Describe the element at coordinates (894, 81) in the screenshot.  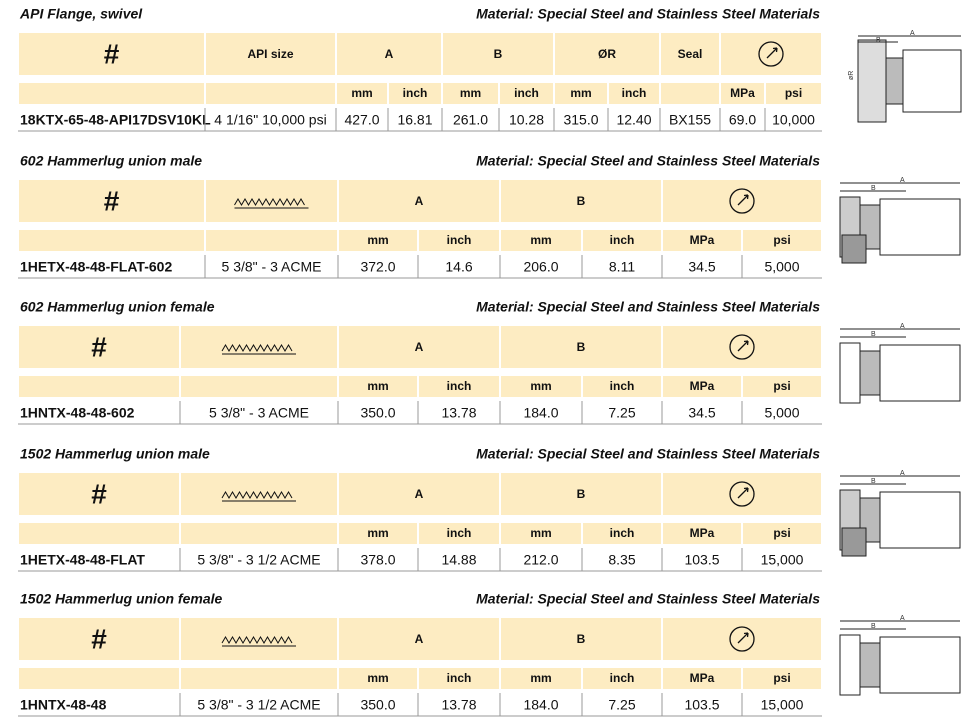
I see `neck` at that location.